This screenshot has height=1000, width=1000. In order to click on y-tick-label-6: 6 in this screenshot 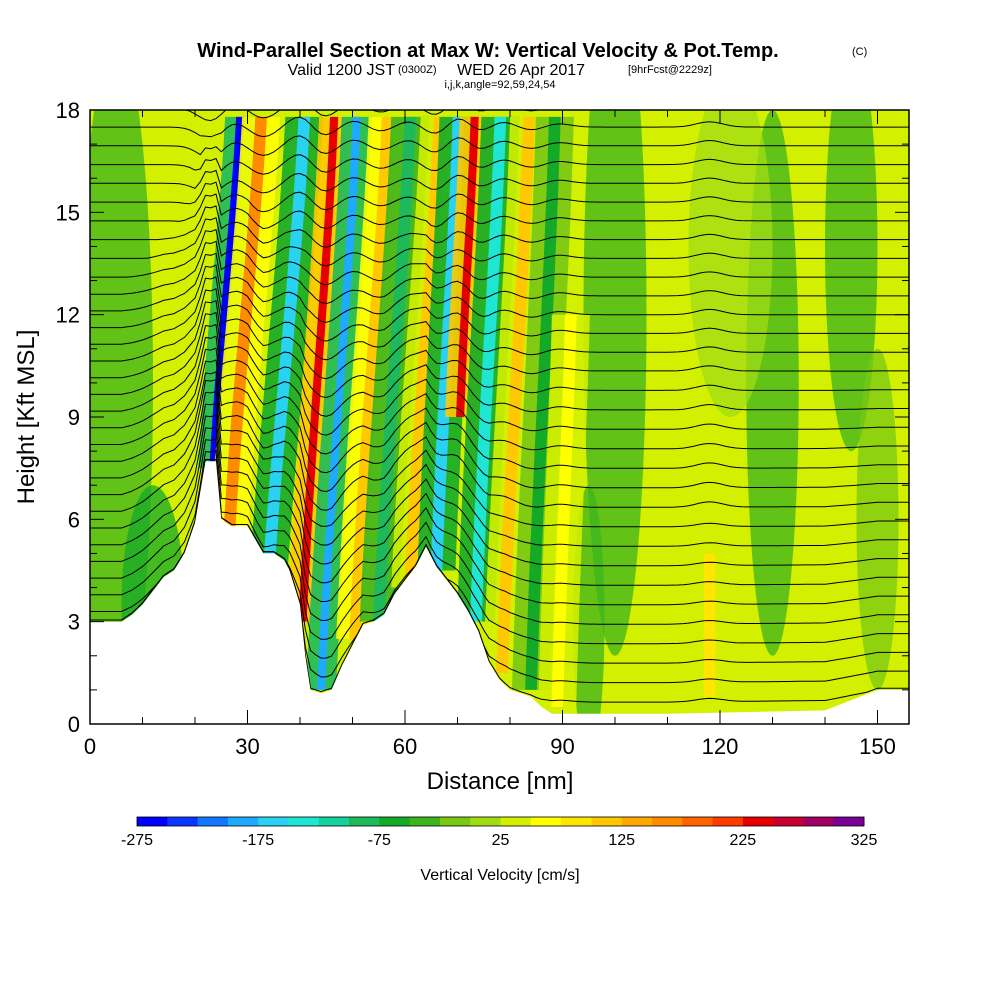, I will do `click(74, 519)`.